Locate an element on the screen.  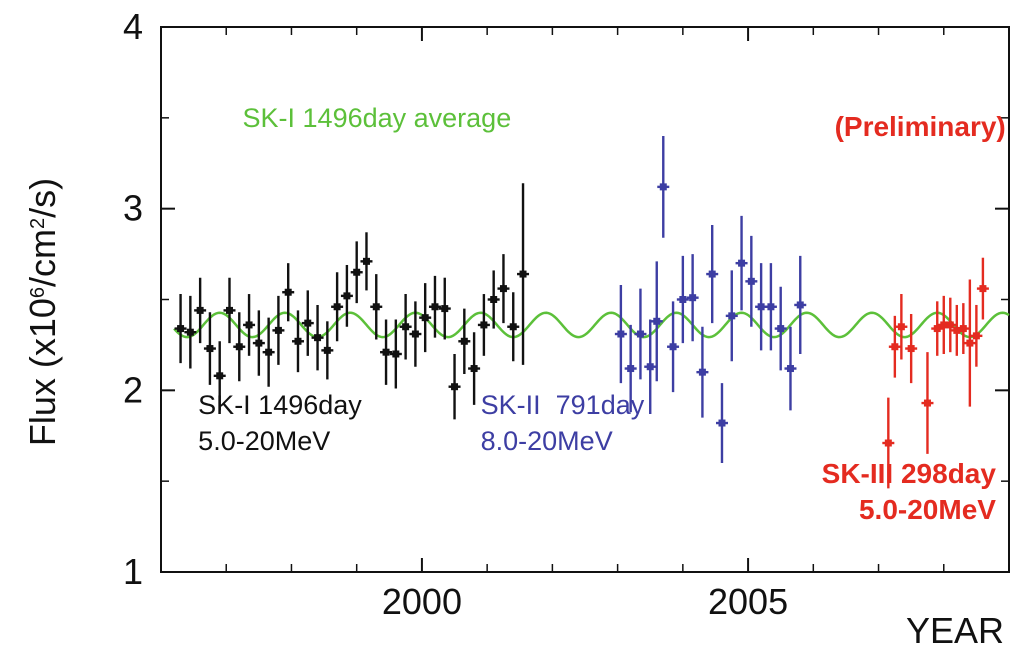
annotation-line: SK-II 791day is located at coordinates (563, 405).